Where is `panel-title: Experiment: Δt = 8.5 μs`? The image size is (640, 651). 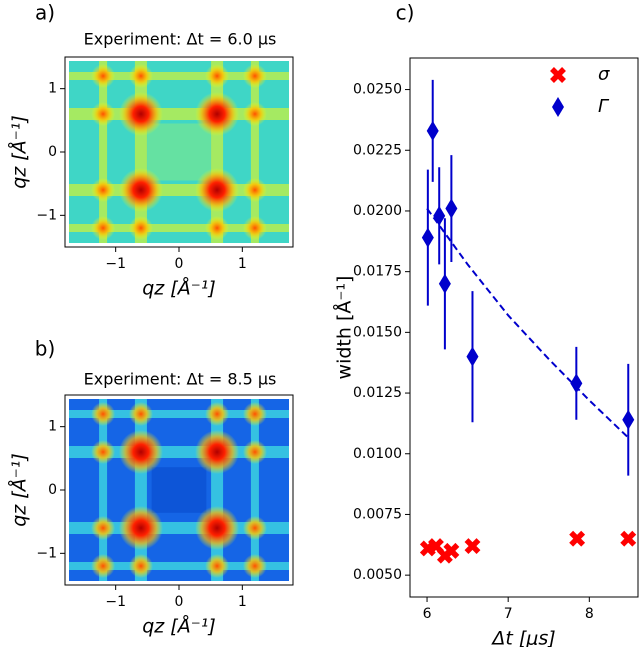 panel-title: Experiment: Δt = 8.5 μs is located at coordinates (180, 379).